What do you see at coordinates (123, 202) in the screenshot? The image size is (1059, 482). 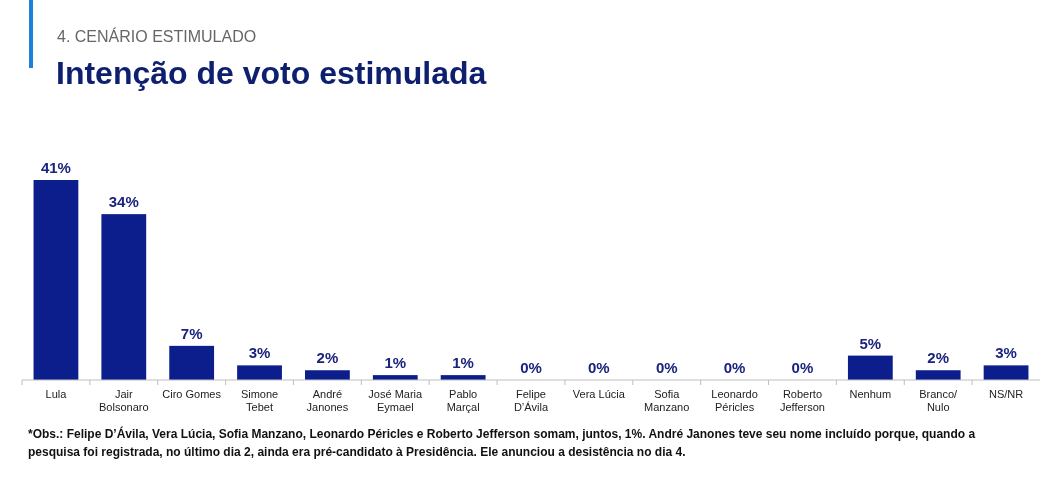 I see `data-label: 34%` at bounding box center [123, 202].